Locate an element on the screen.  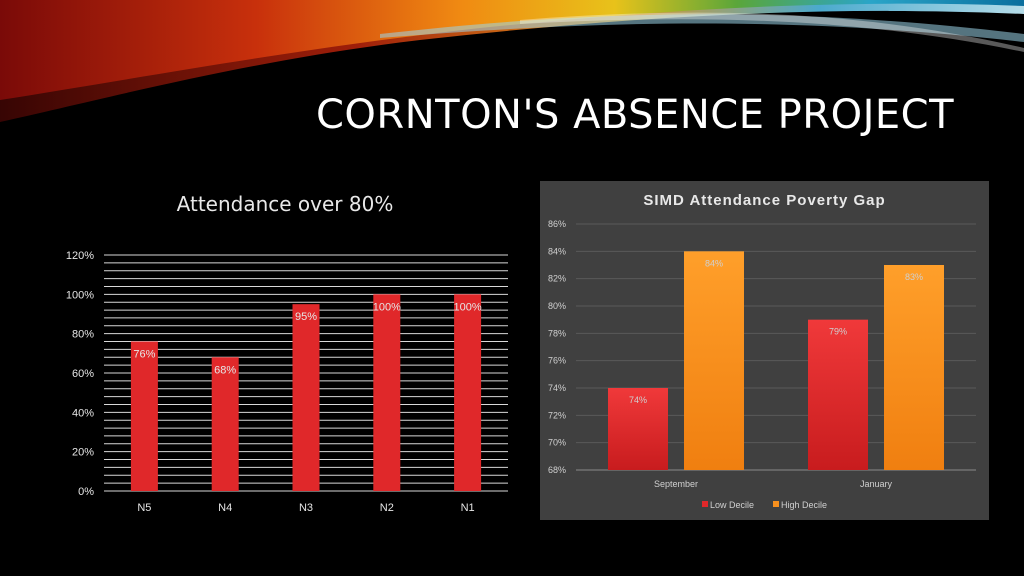
legend-label: High Decile is located at coordinates (804, 505).